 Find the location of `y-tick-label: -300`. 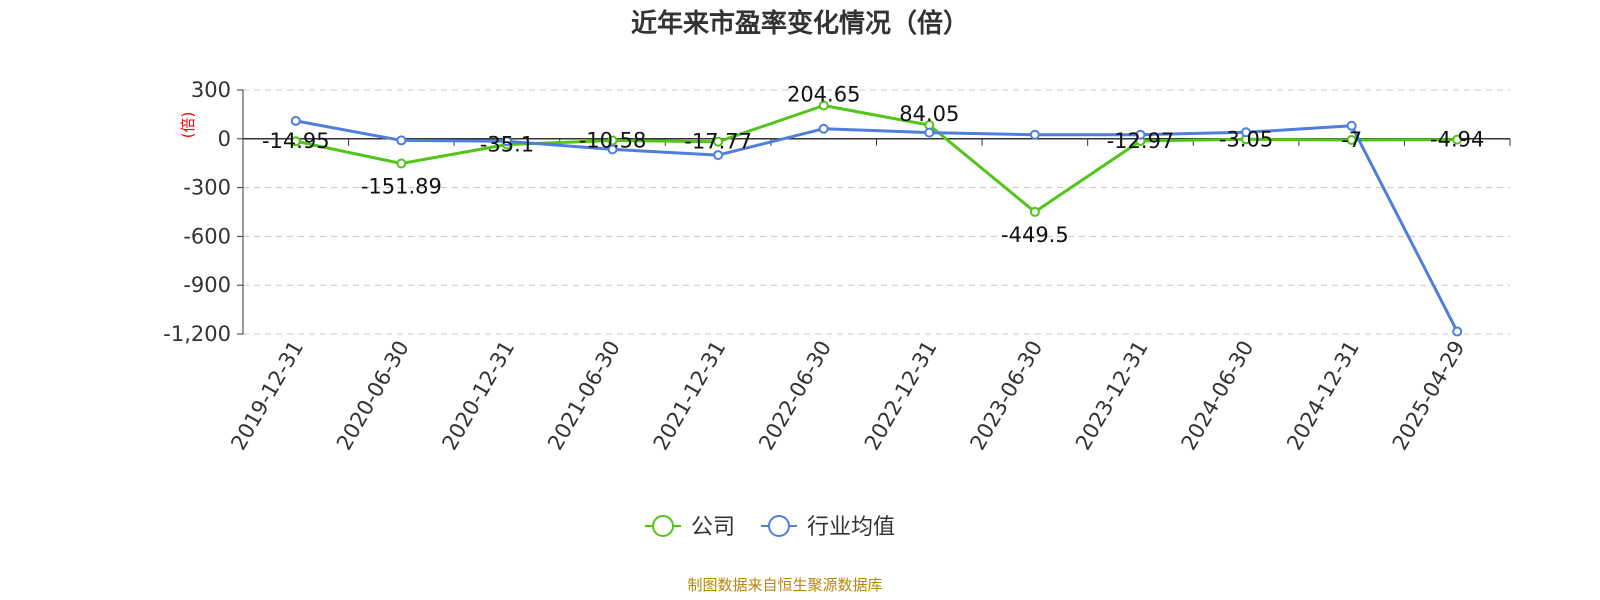

y-tick-label: -300 is located at coordinates (207, 188).